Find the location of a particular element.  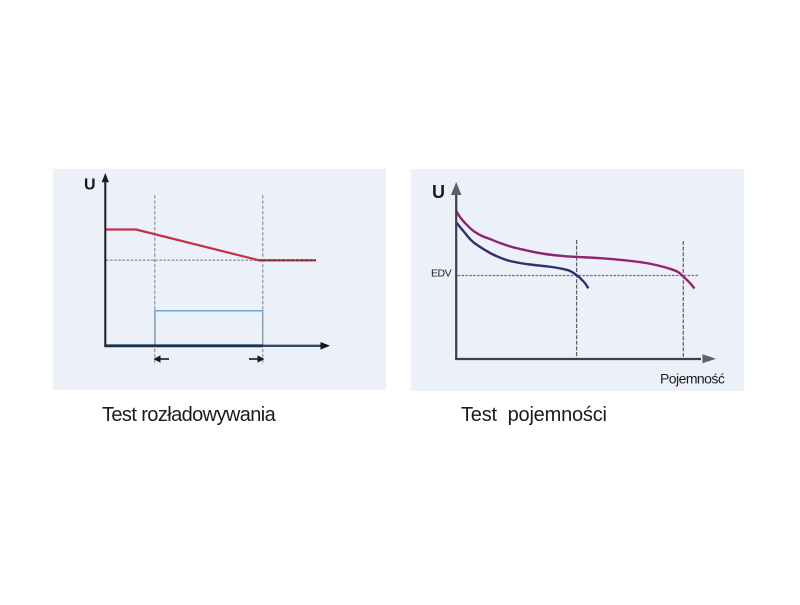

svg-text: Test pojemności is located at coordinates (534, 415).